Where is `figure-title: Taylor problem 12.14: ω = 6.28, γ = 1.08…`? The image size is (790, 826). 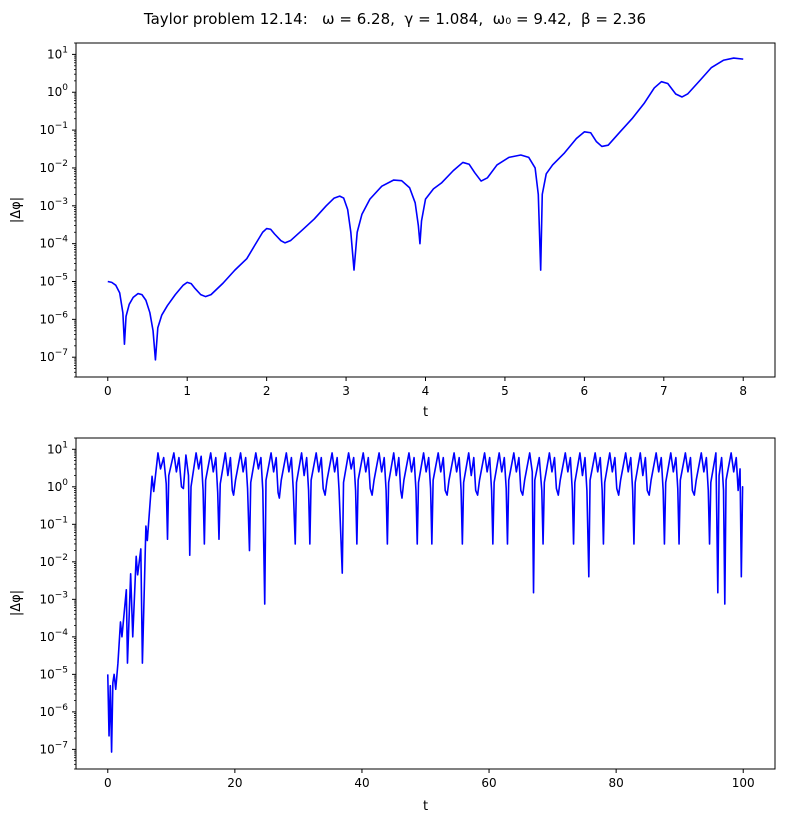
figure-title: Taylor problem 12.14: ω = 6.28, γ = 1.08… is located at coordinates (395, 19).